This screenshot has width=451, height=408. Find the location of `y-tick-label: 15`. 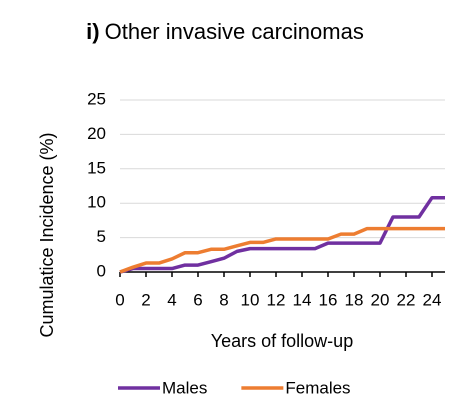

y-tick-label: 15 is located at coordinates (96, 167).